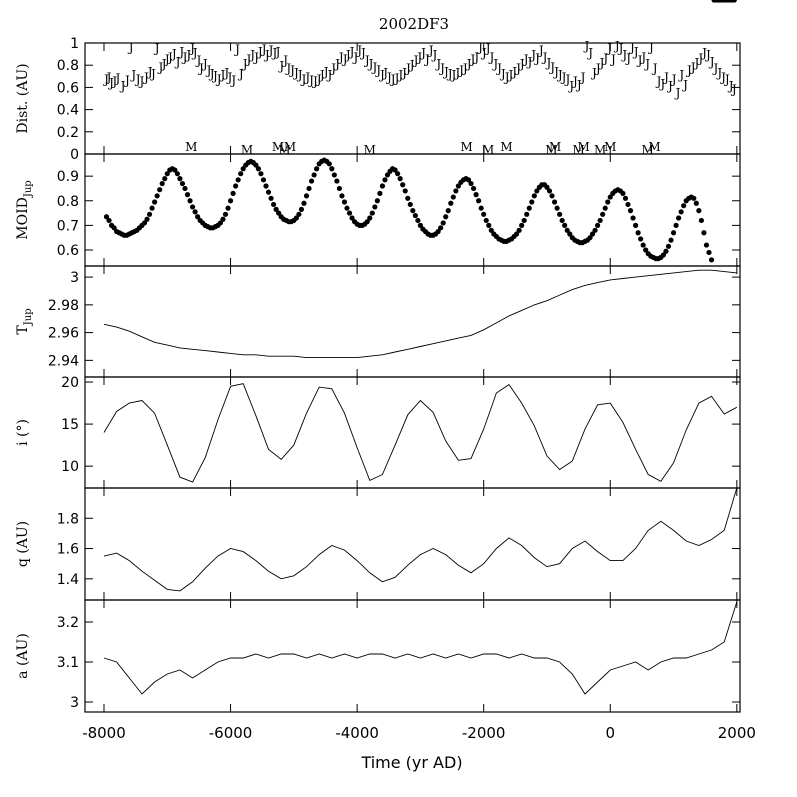 The width and height of the screenshot is (797, 797). Describe the element at coordinates (420, 314) in the screenshot. I see `series-line` at that location.